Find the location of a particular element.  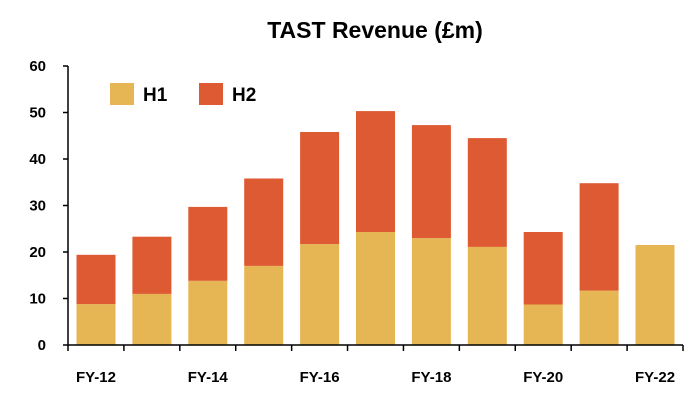

x-tick-label: FY-22 is located at coordinates (655, 377).